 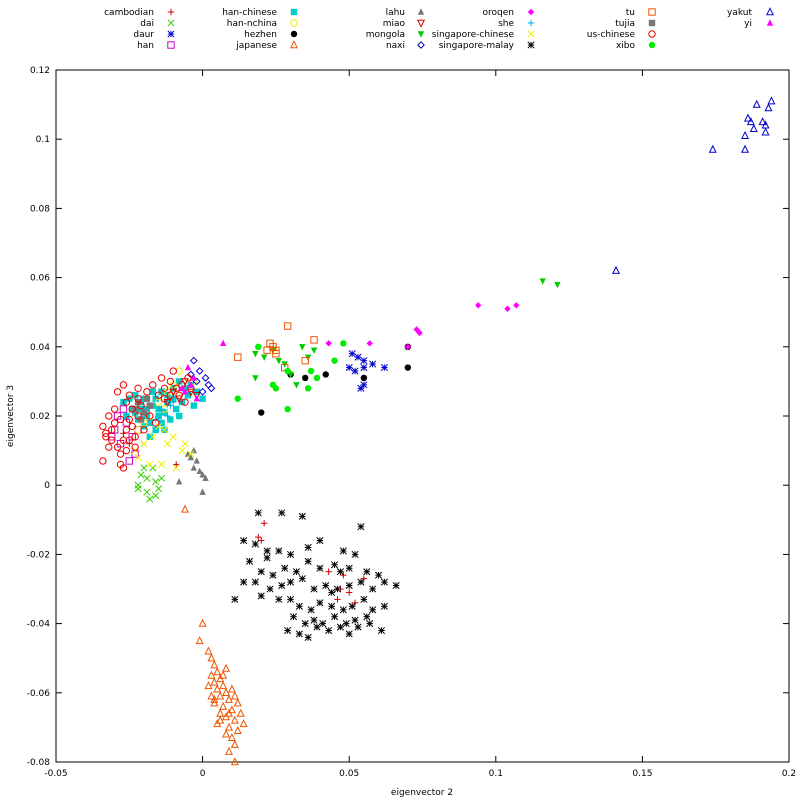 I want to click on y-tick-label: 0.08, so click(x=40, y=209).